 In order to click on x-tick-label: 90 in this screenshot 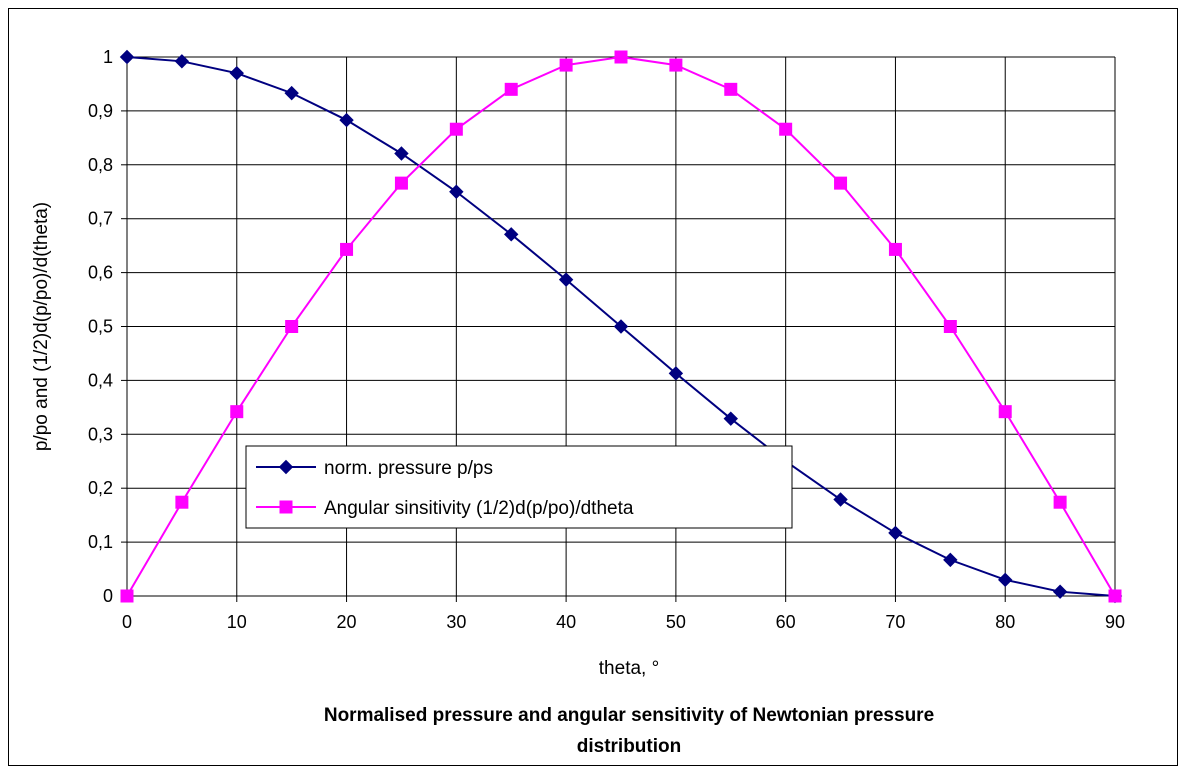, I will do `click(1115, 622)`.